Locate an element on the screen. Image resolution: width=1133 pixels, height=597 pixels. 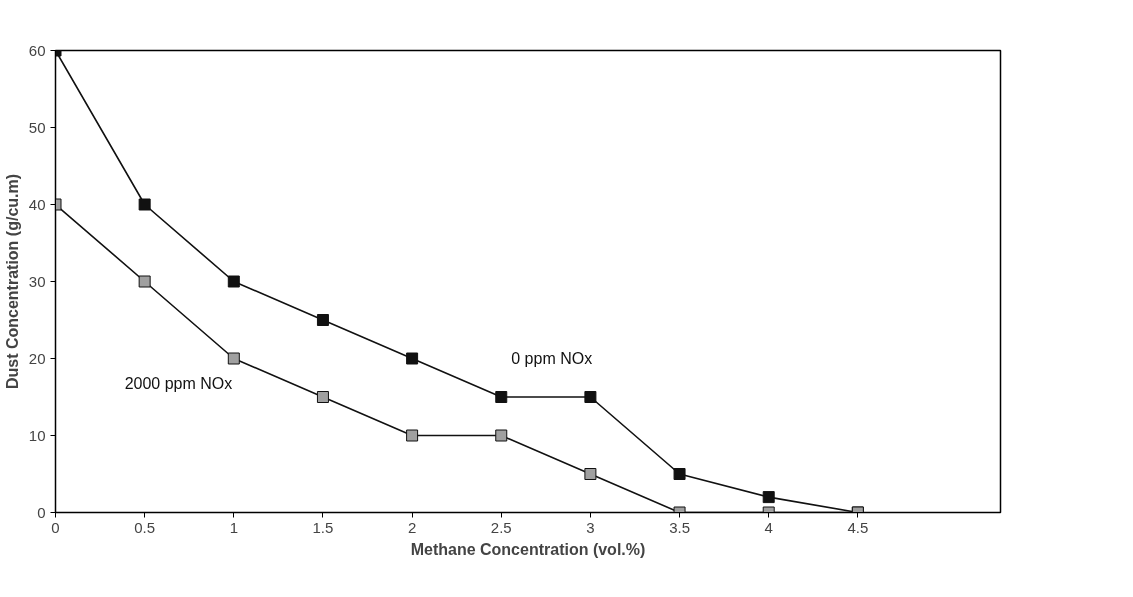
x-tick-label: 4 is located at coordinates (768, 527).